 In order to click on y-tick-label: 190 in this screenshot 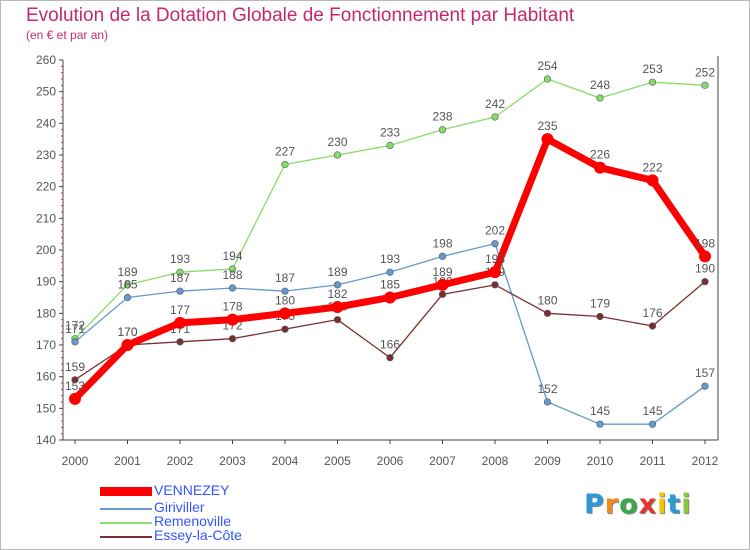, I will do `click(46, 282)`.